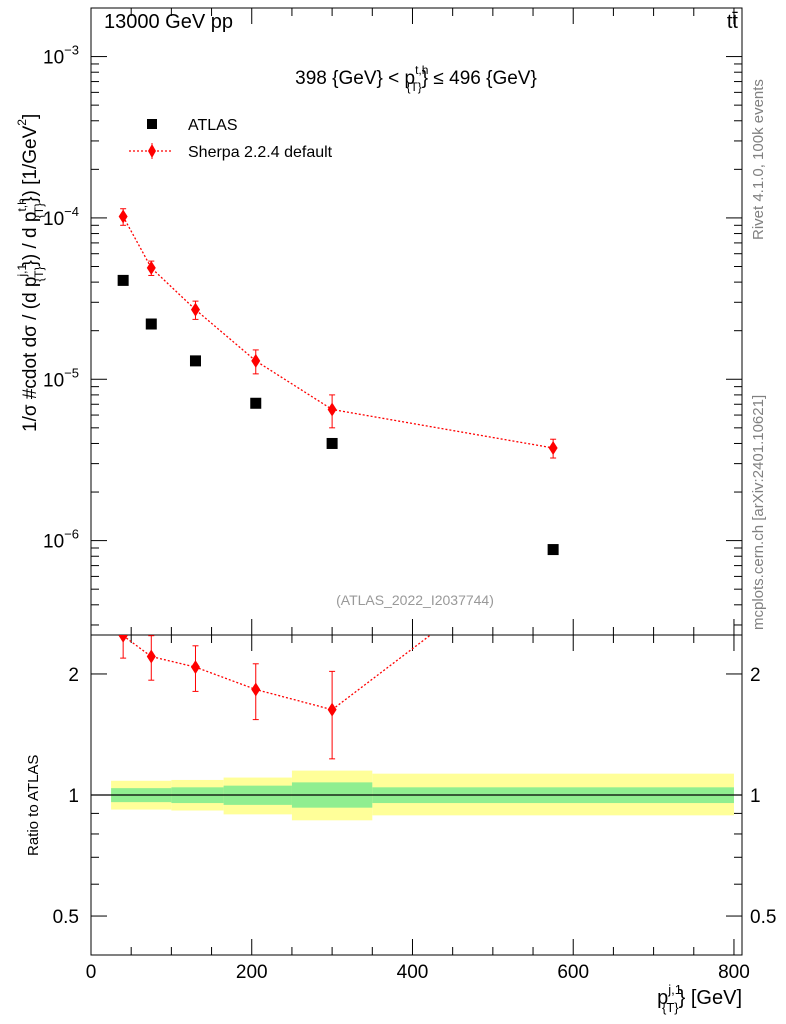  I want to click on ratio-ytick-label-left: 0.5, so click(66, 917).